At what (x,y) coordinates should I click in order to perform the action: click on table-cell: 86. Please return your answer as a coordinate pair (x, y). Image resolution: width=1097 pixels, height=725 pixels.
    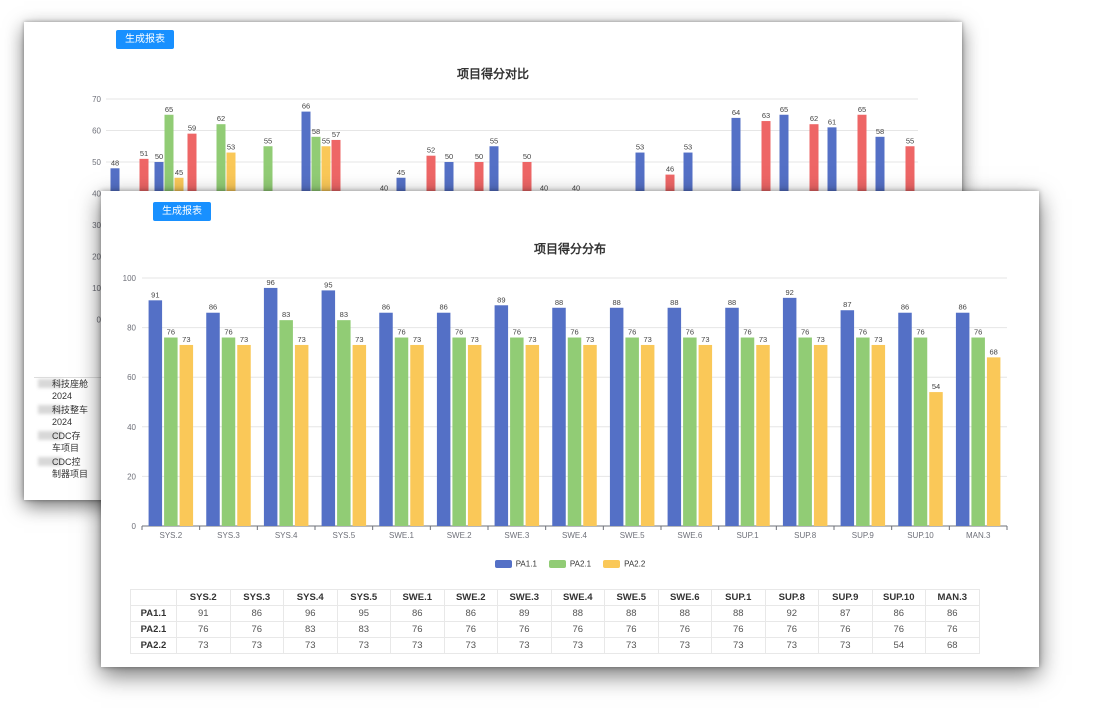
    Looking at the image, I should click on (898, 613).